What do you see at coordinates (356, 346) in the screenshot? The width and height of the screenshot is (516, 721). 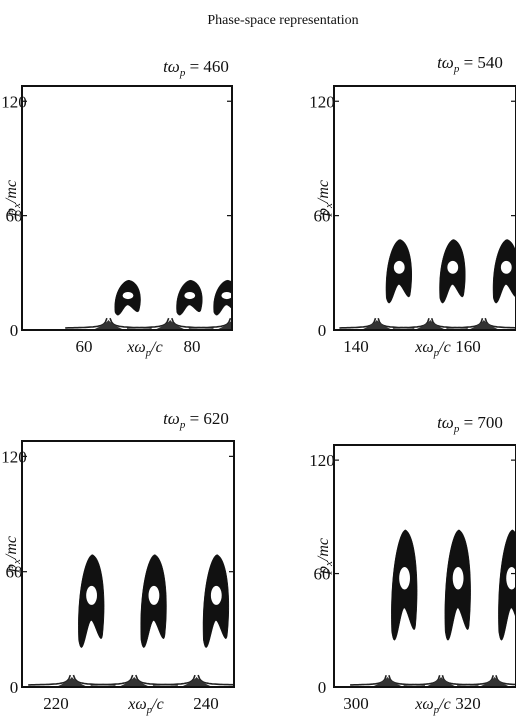 I see `x-tick-label: 140` at bounding box center [356, 346].